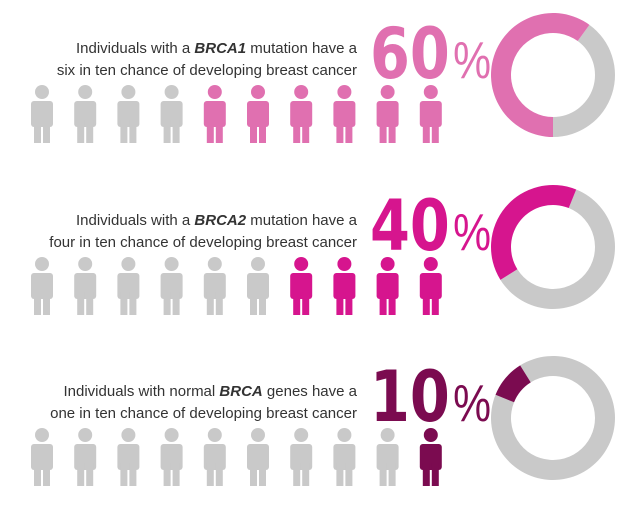  What do you see at coordinates (430, 55) in the screenshot?
I see `percent-label: 60%` at bounding box center [430, 55].